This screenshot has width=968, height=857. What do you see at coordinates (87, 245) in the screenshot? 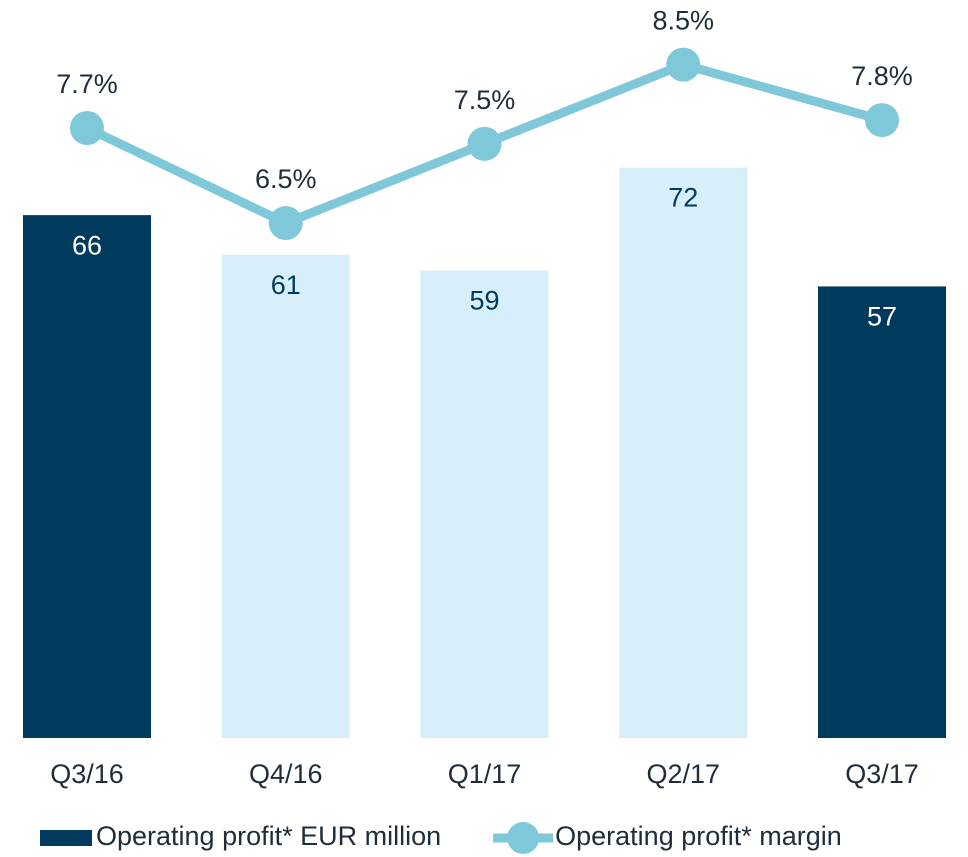
I see `bar-value-label: 66` at bounding box center [87, 245].